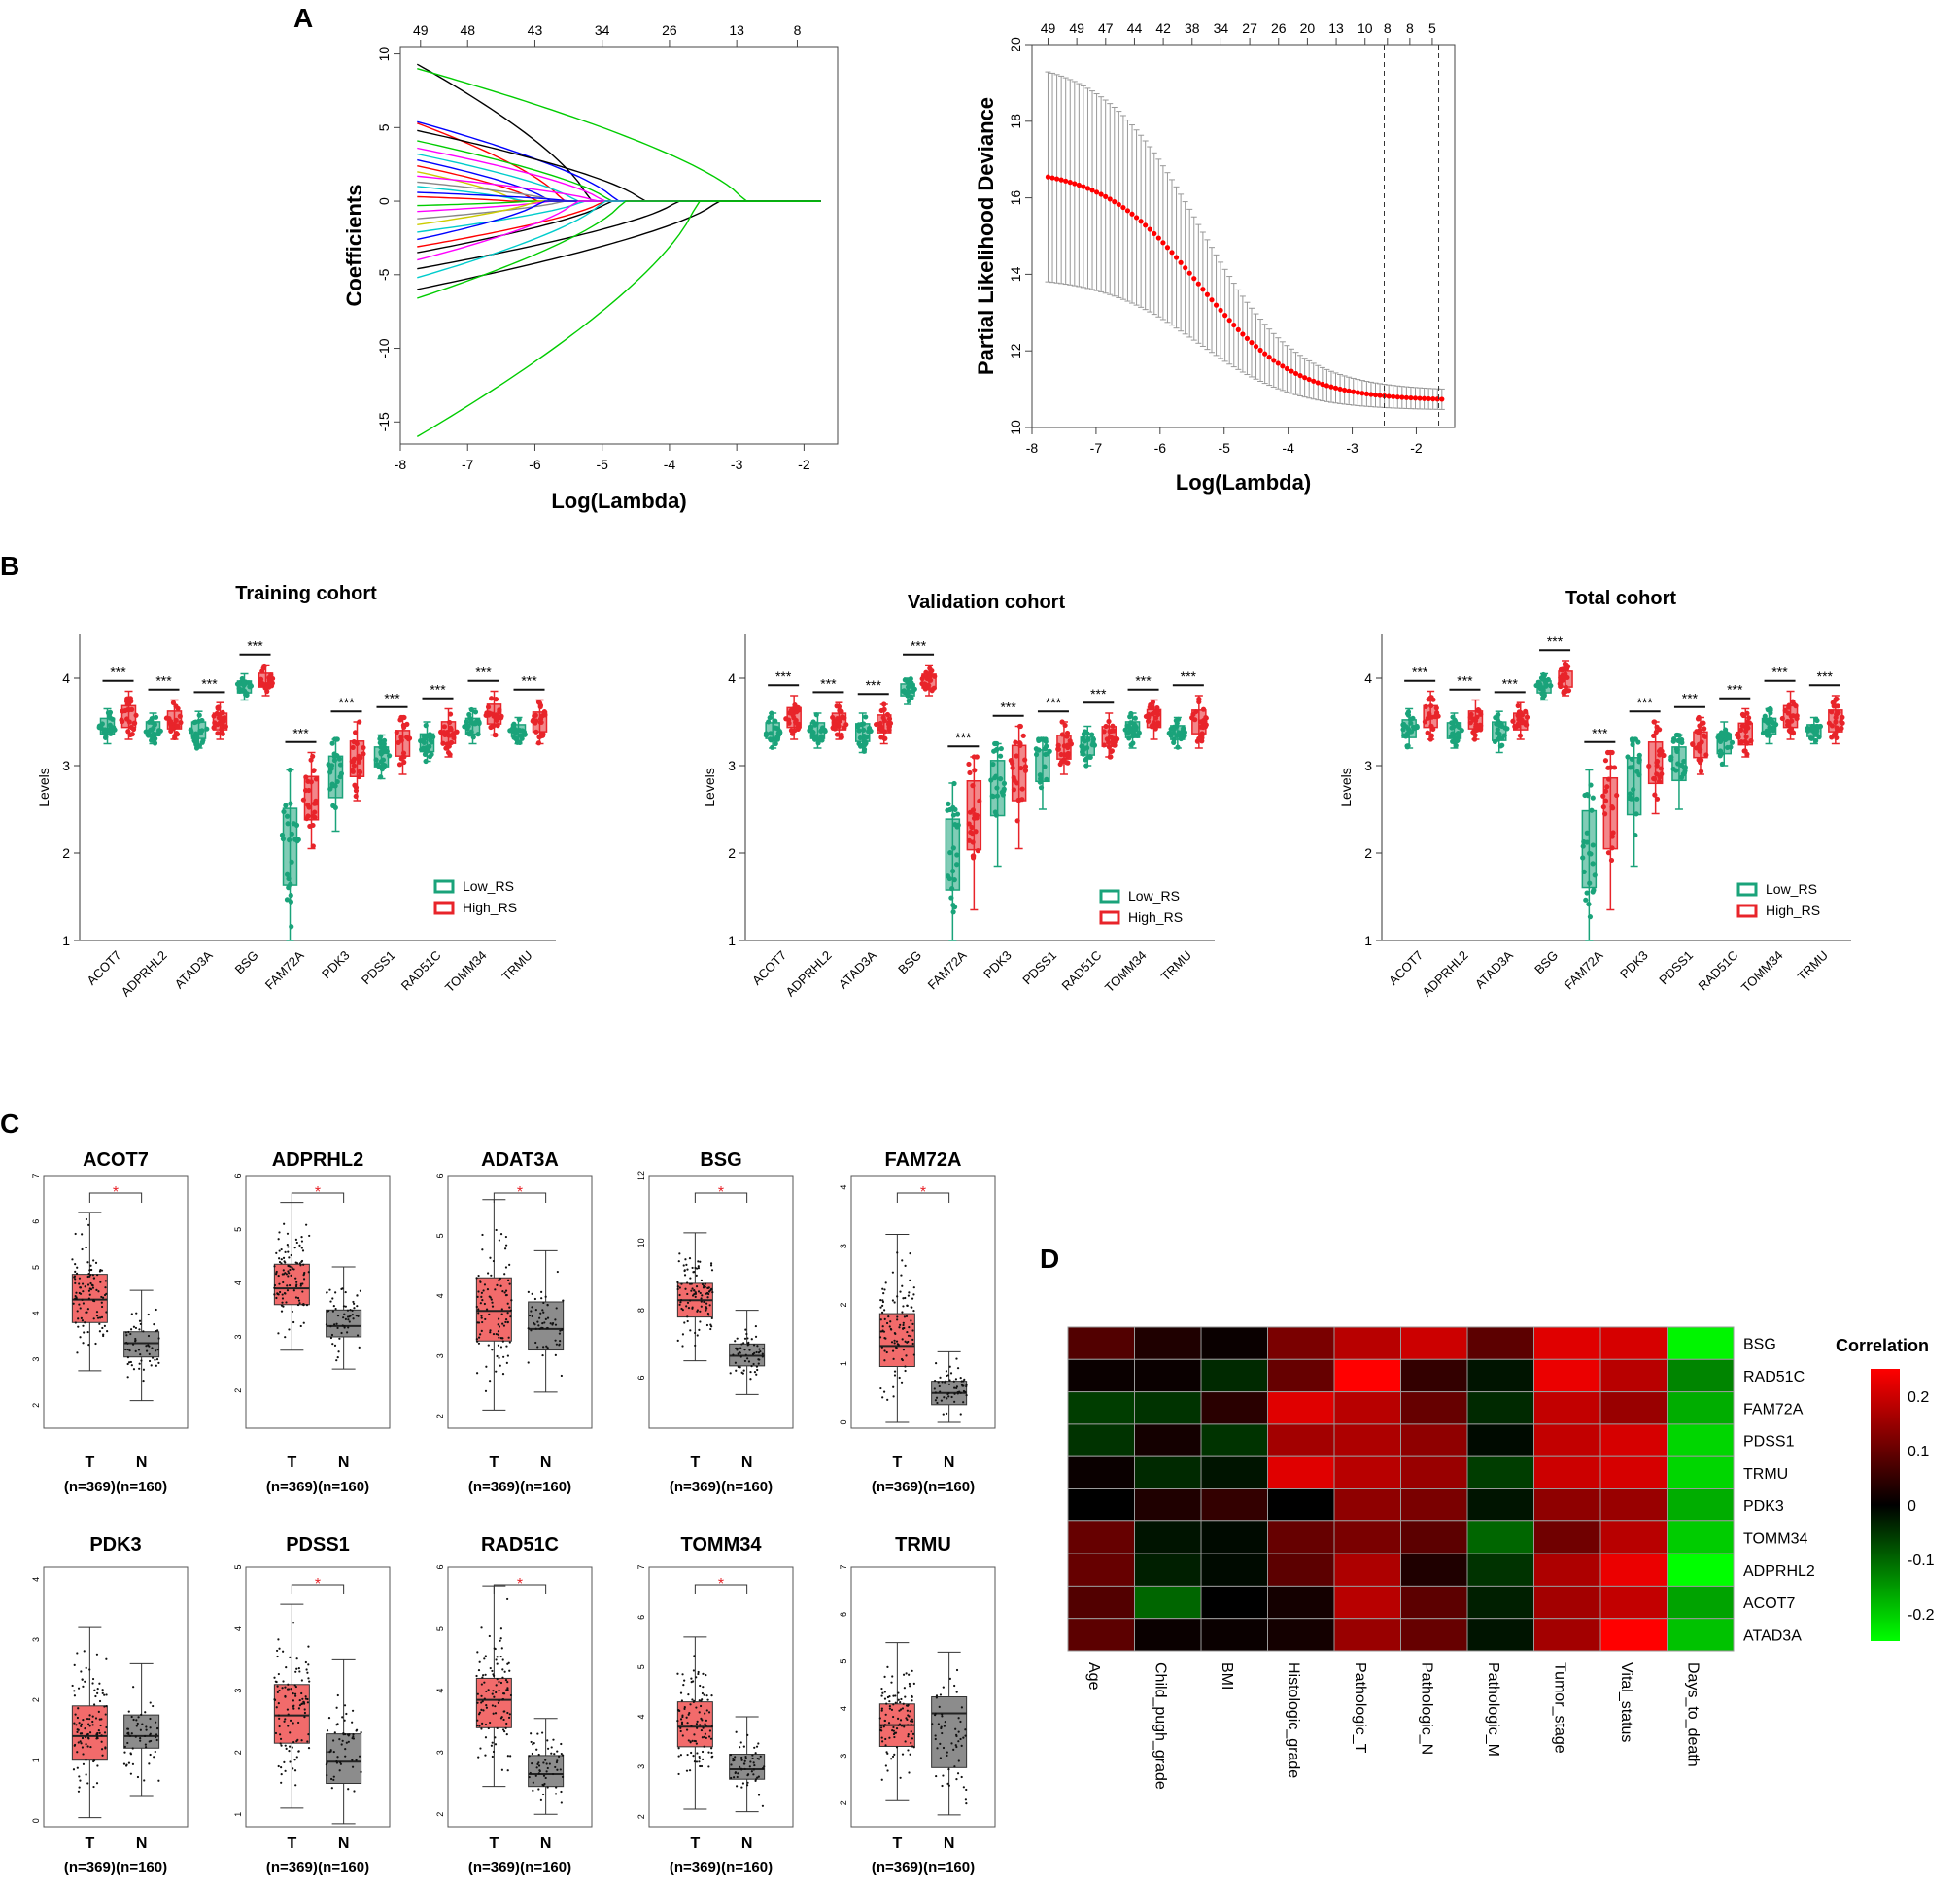 The width and height of the screenshot is (1960, 1879). What do you see at coordinates (843, 1661) in the screenshot?
I see `c-y-tick-label: 5` at bounding box center [843, 1661].